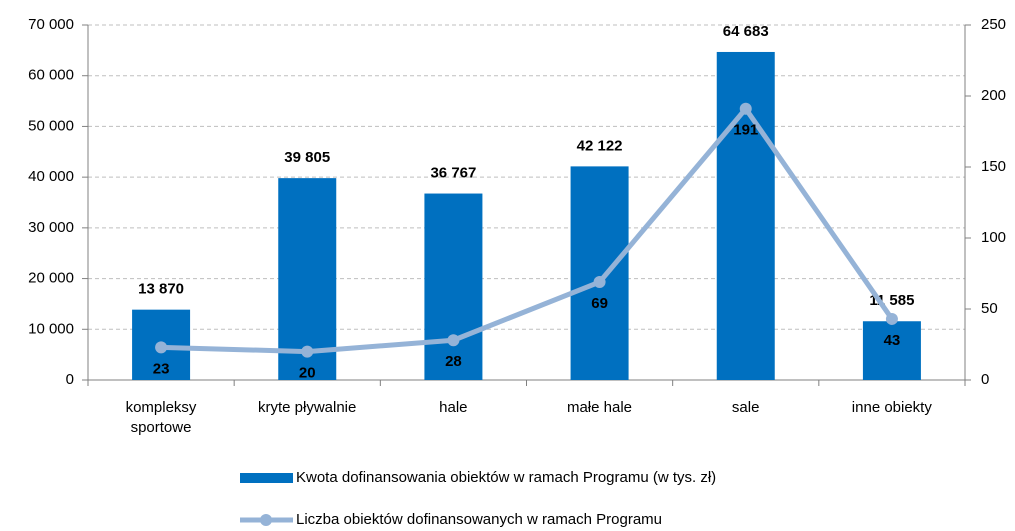  What do you see at coordinates (993, 24) in the screenshot?
I see `y2-tick-label: 250` at bounding box center [993, 24].